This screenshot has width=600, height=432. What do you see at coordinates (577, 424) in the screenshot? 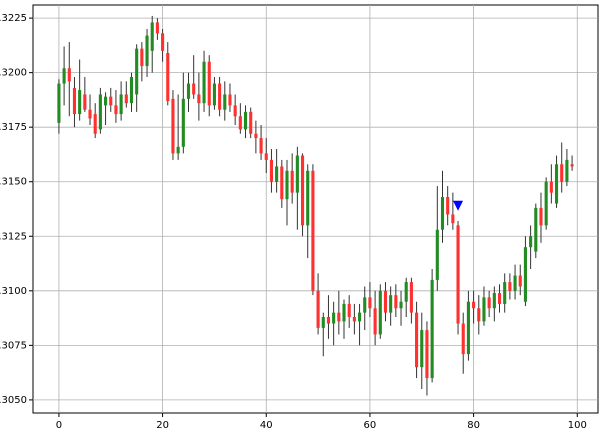
I see `x-tick-label: 100` at bounding box center [577, 424].